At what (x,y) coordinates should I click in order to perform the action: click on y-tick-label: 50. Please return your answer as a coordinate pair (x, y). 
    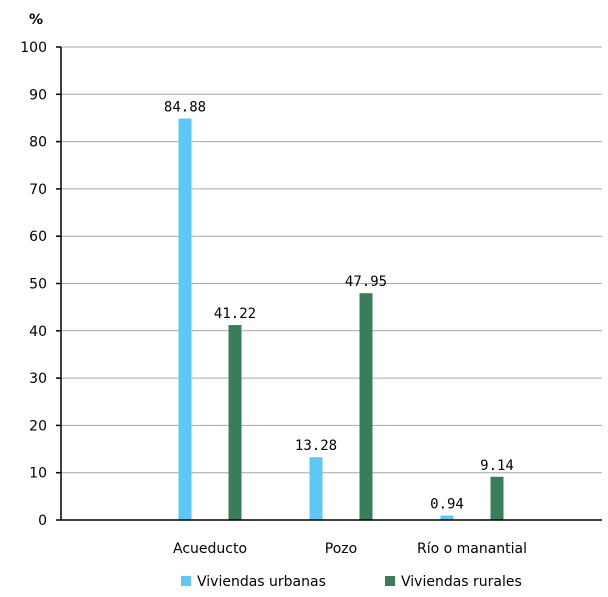
    Looking at the image, I should click on (38, 285).